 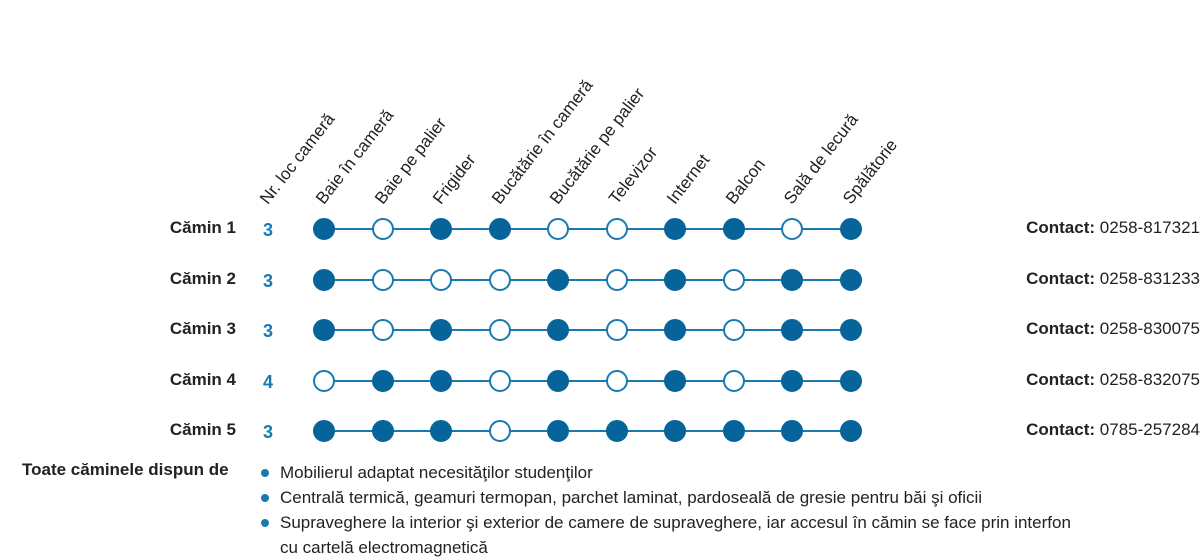 I want to click on footer-title: Toate căminele dispun de, so click(x=125, y=469).